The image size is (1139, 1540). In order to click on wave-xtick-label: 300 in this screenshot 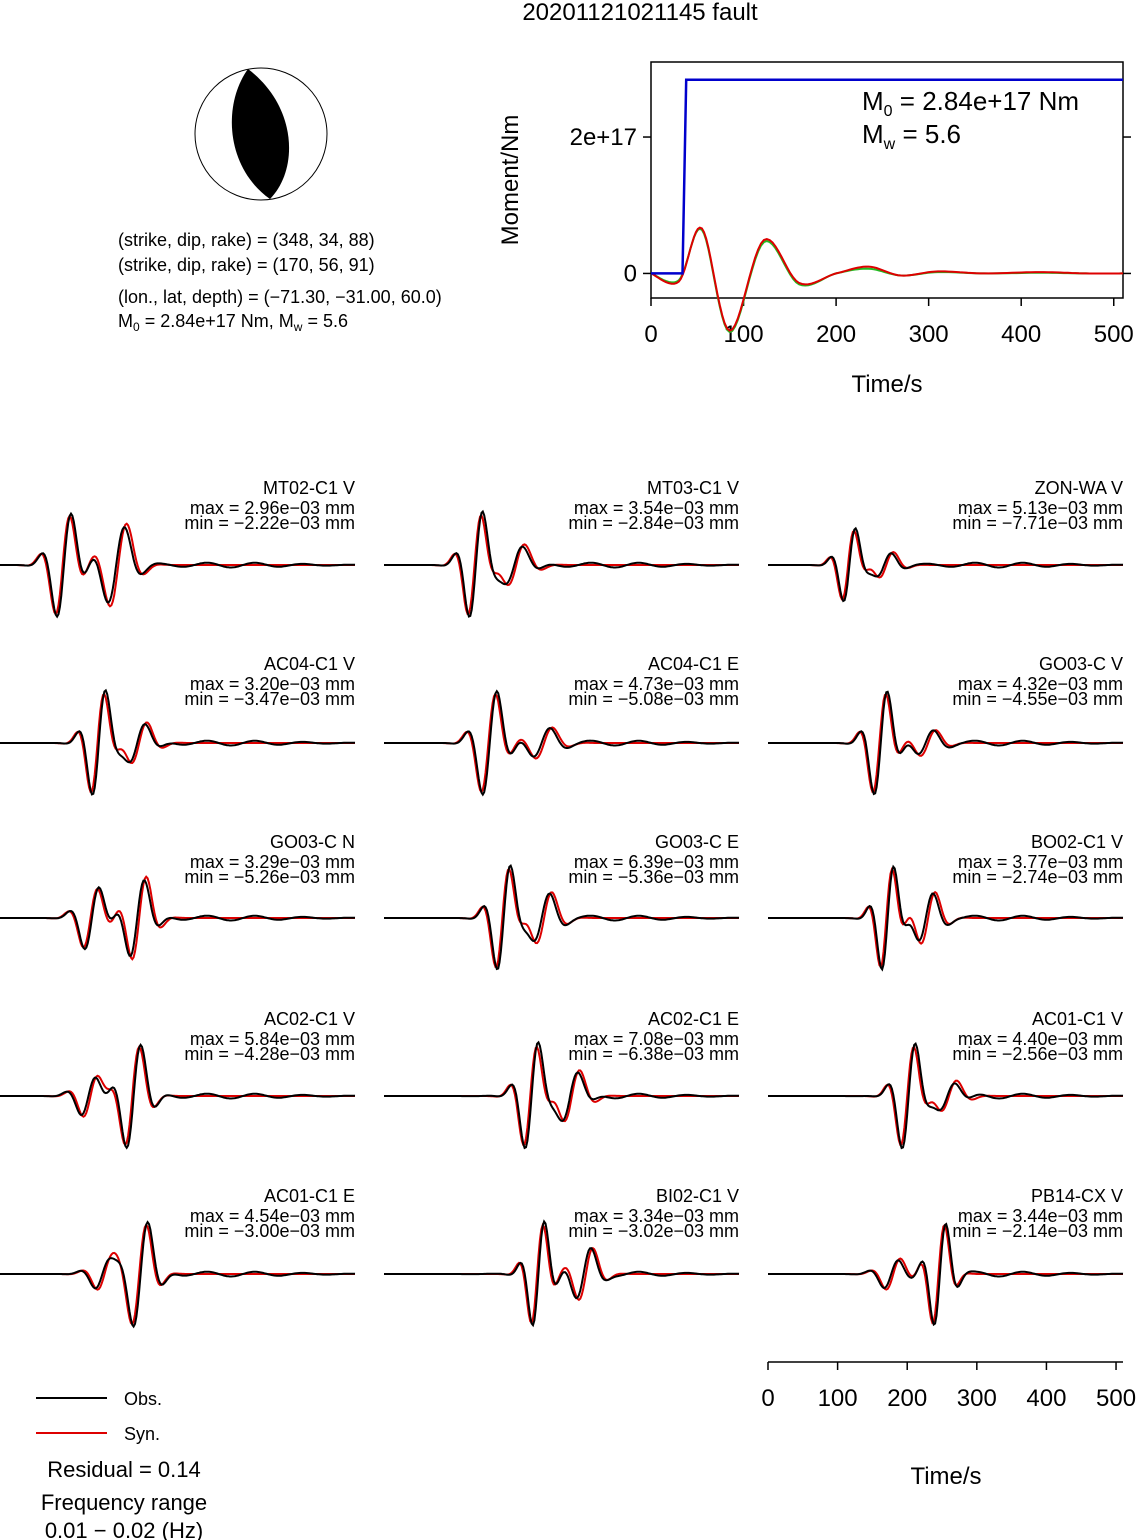, I will do `click(977, 1398)`.